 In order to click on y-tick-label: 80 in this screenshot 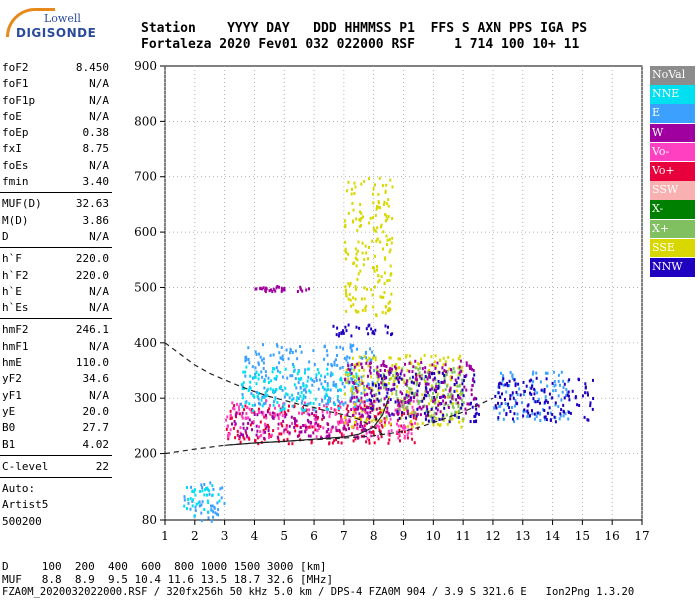, I will do `click(149, 520)`.